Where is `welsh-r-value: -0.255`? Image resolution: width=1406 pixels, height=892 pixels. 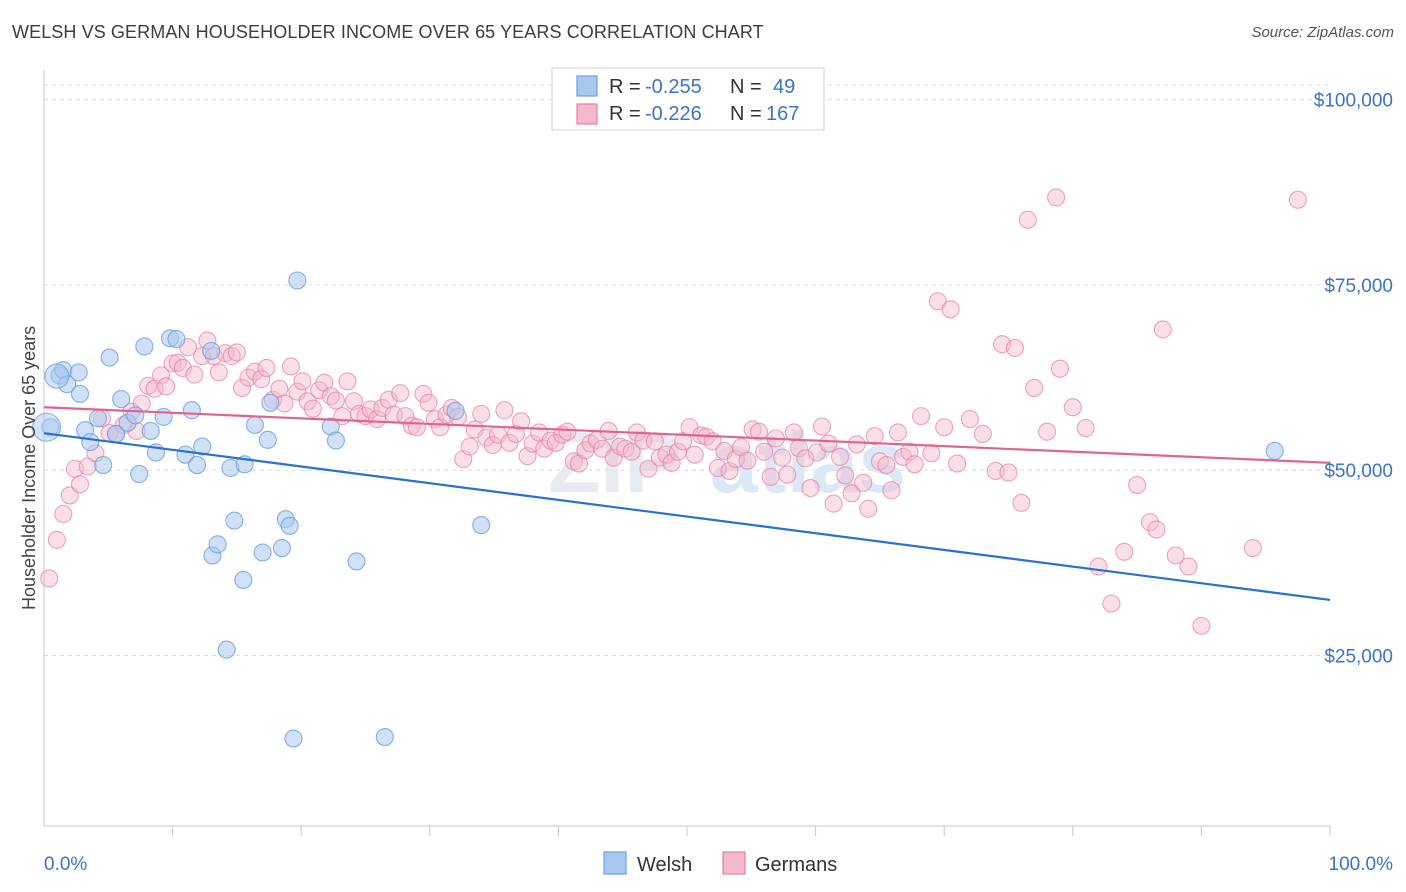
welsh-r-value: -0.255 is located at coordinates (673, 87).